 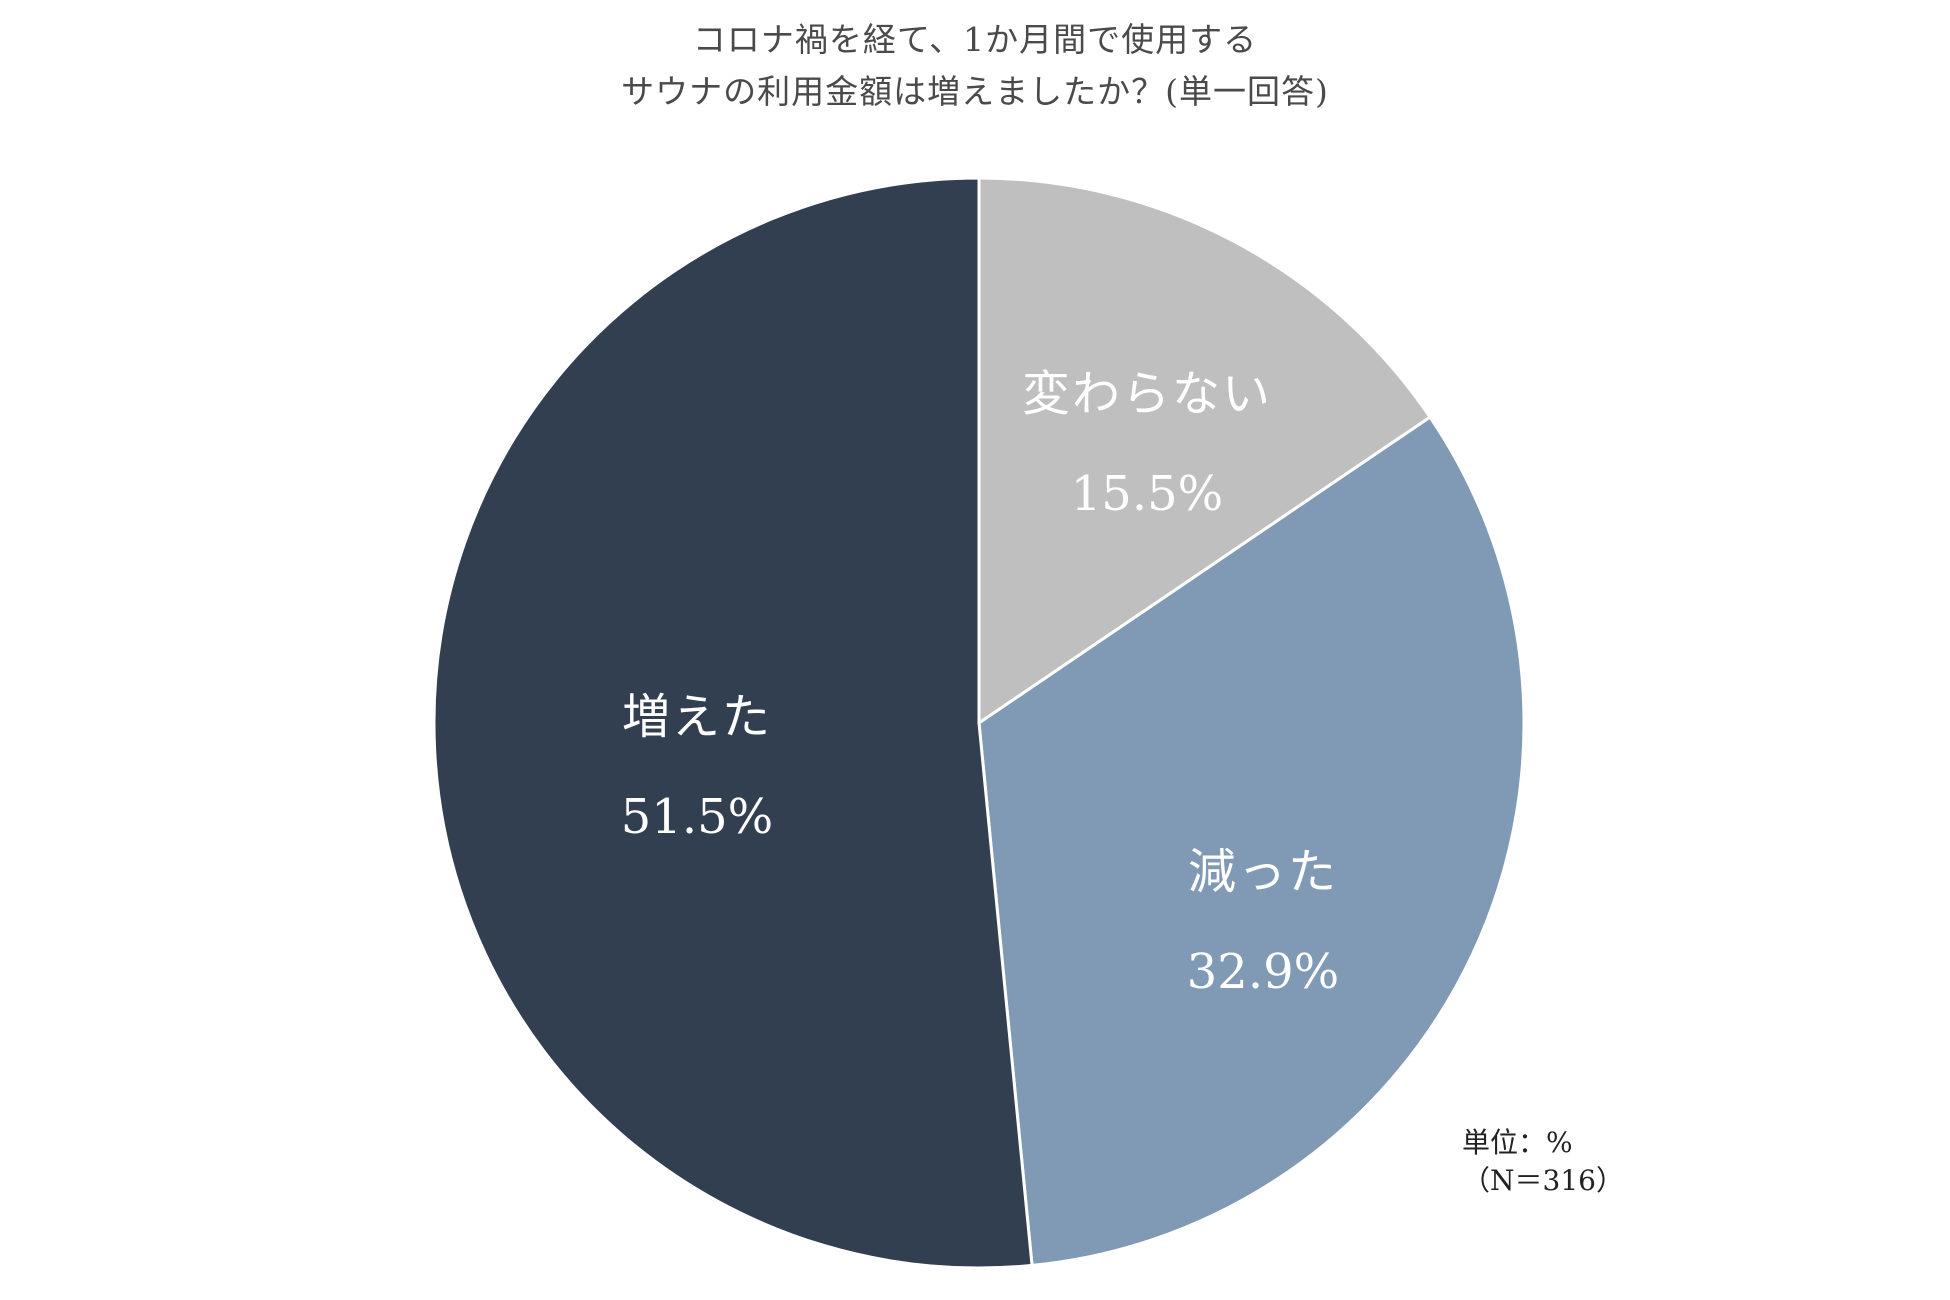 What do you see at coordinates (1147, 394) in the screenshot?
I see `slice-label-1: 変わらない` at bounding box center [1147, 394].